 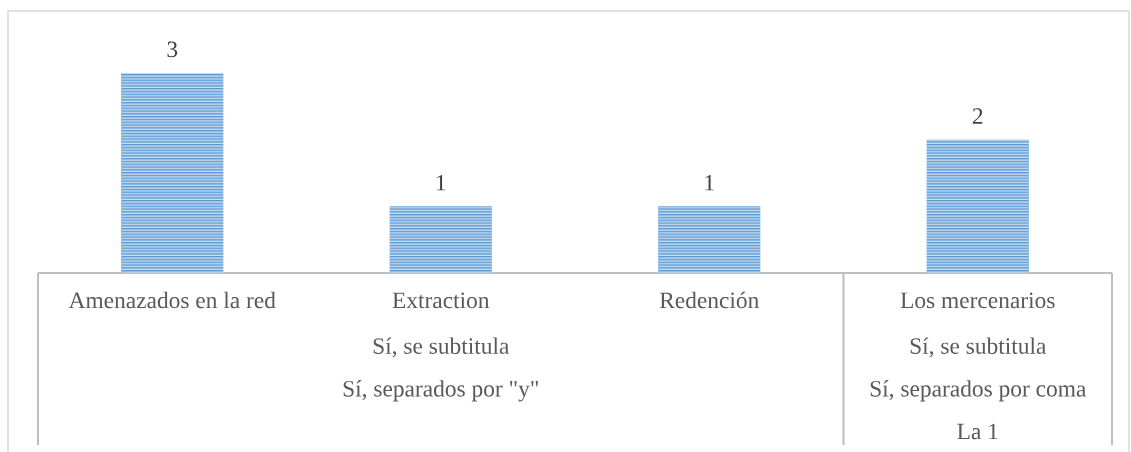 I want to click on text: Sí, separados por "y", so click(x=440, y=391).